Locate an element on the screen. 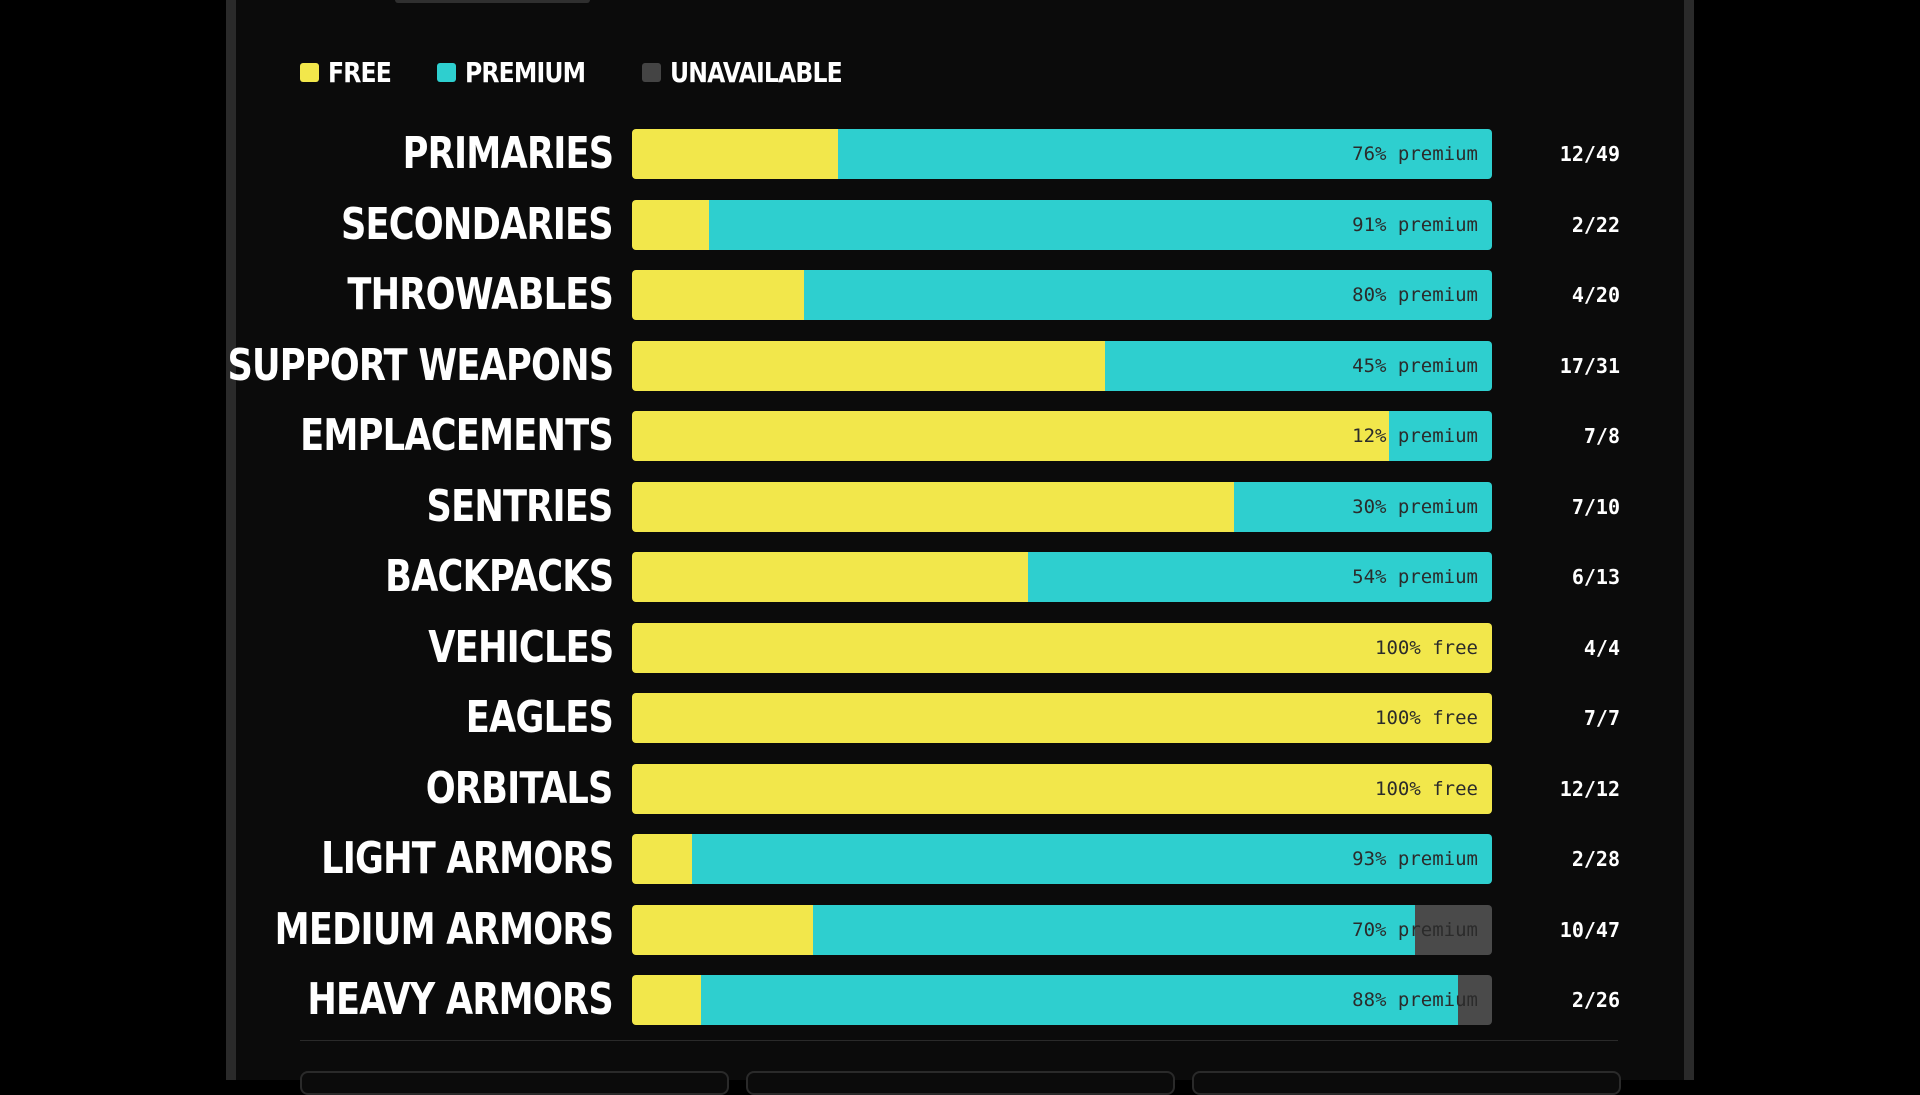  bar: 30% premium is located at coordinates (1062, 507).